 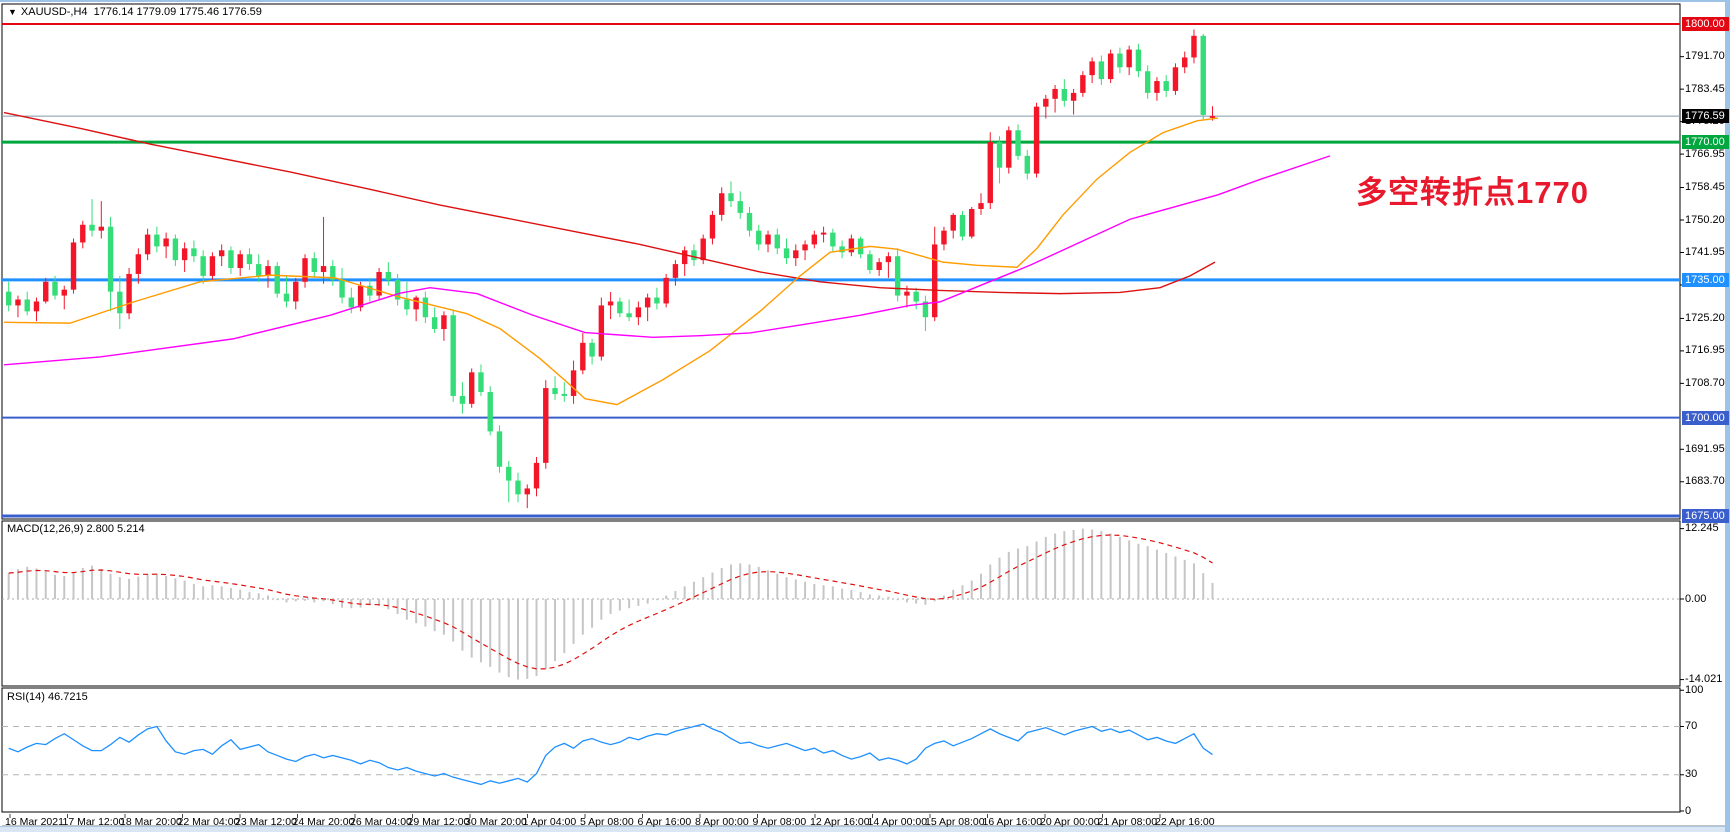 I want to click on chart-text-annotation: 多空转折点1770, so click(x=1472, y=192).